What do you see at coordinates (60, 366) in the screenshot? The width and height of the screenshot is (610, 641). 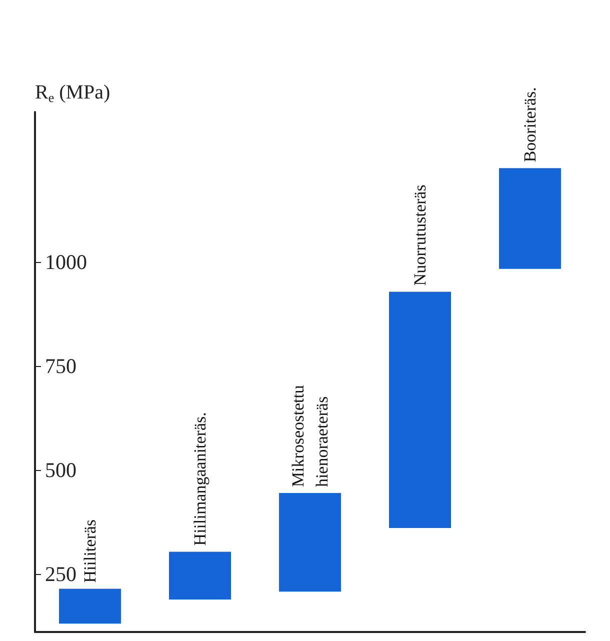 I see `y-tick-label: 750` at bounding box center [60, 366].